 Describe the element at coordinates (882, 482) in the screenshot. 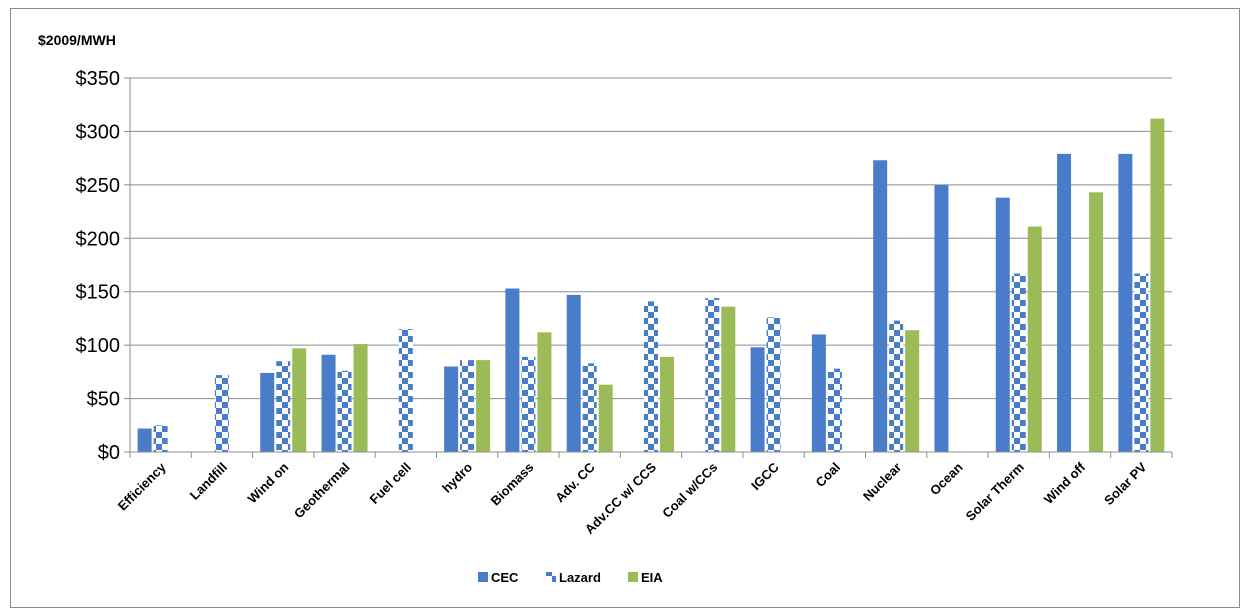

I see `x-tick-label: Nuclear` at that location.